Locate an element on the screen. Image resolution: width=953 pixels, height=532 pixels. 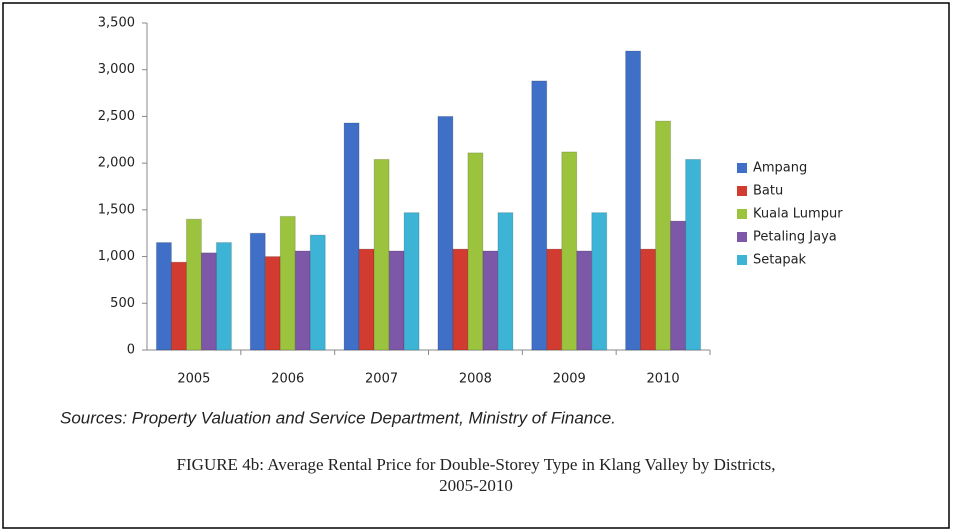
x-tick-label: 2008 is located at coordinates (475, 379).